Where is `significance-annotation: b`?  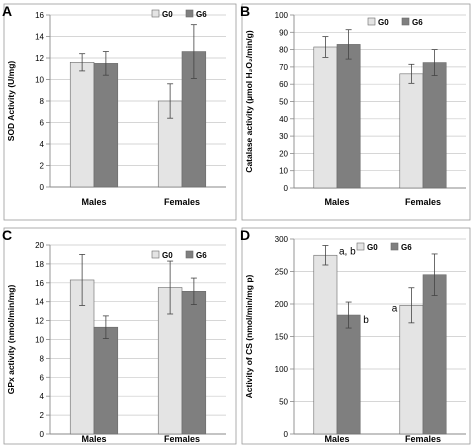
significance-annotation: b is located at coordinates (366, 320).